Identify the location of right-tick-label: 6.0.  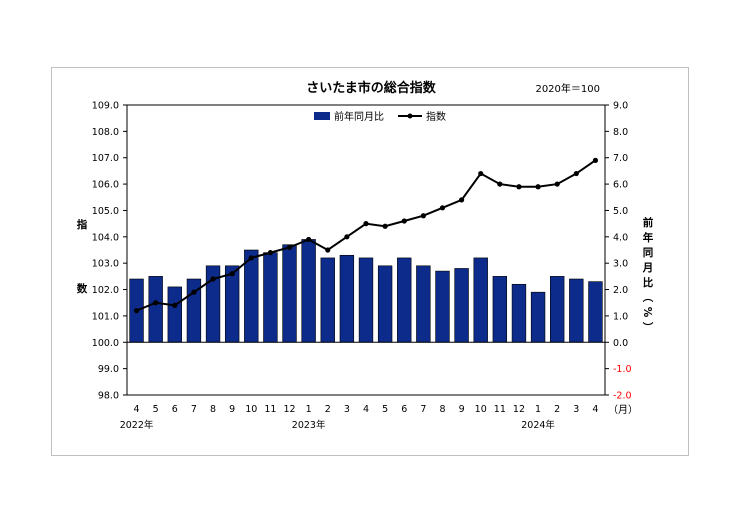
(620, 185).